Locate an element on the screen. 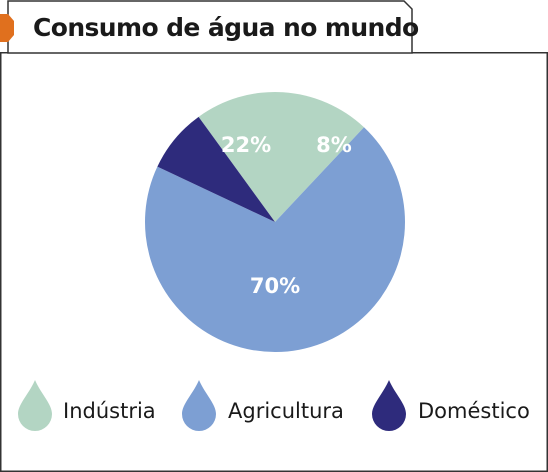  legend-label: Agricultura is located at coordinates (286, 411).